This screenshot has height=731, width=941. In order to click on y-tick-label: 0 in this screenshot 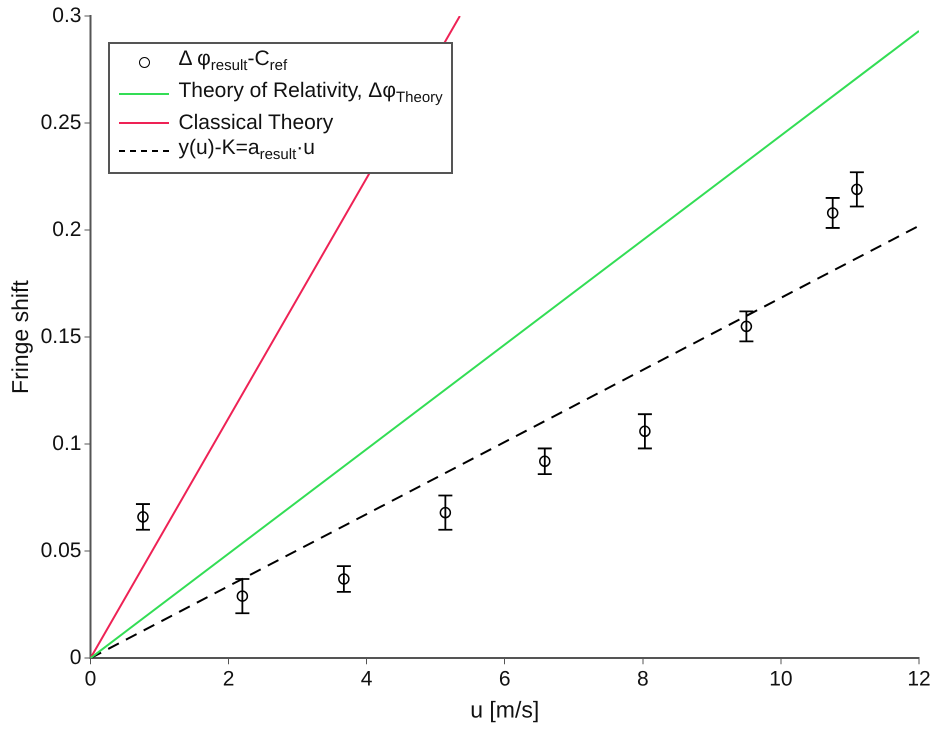, I will do `click(76, 657)`.